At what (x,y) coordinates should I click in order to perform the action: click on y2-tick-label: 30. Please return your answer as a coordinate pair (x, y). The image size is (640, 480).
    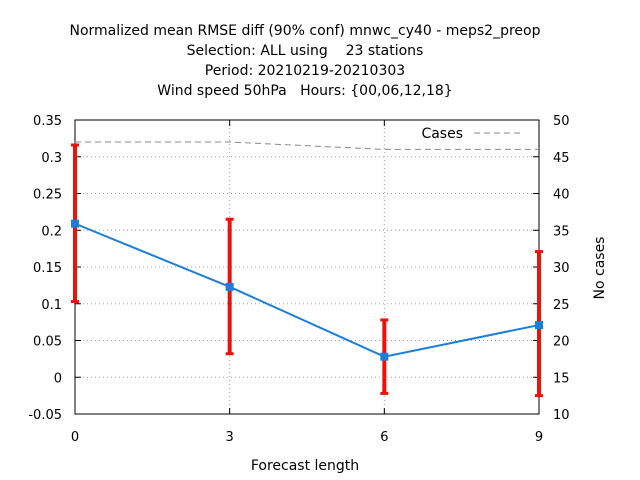
    Looking at the image, I should click on (561, 268).